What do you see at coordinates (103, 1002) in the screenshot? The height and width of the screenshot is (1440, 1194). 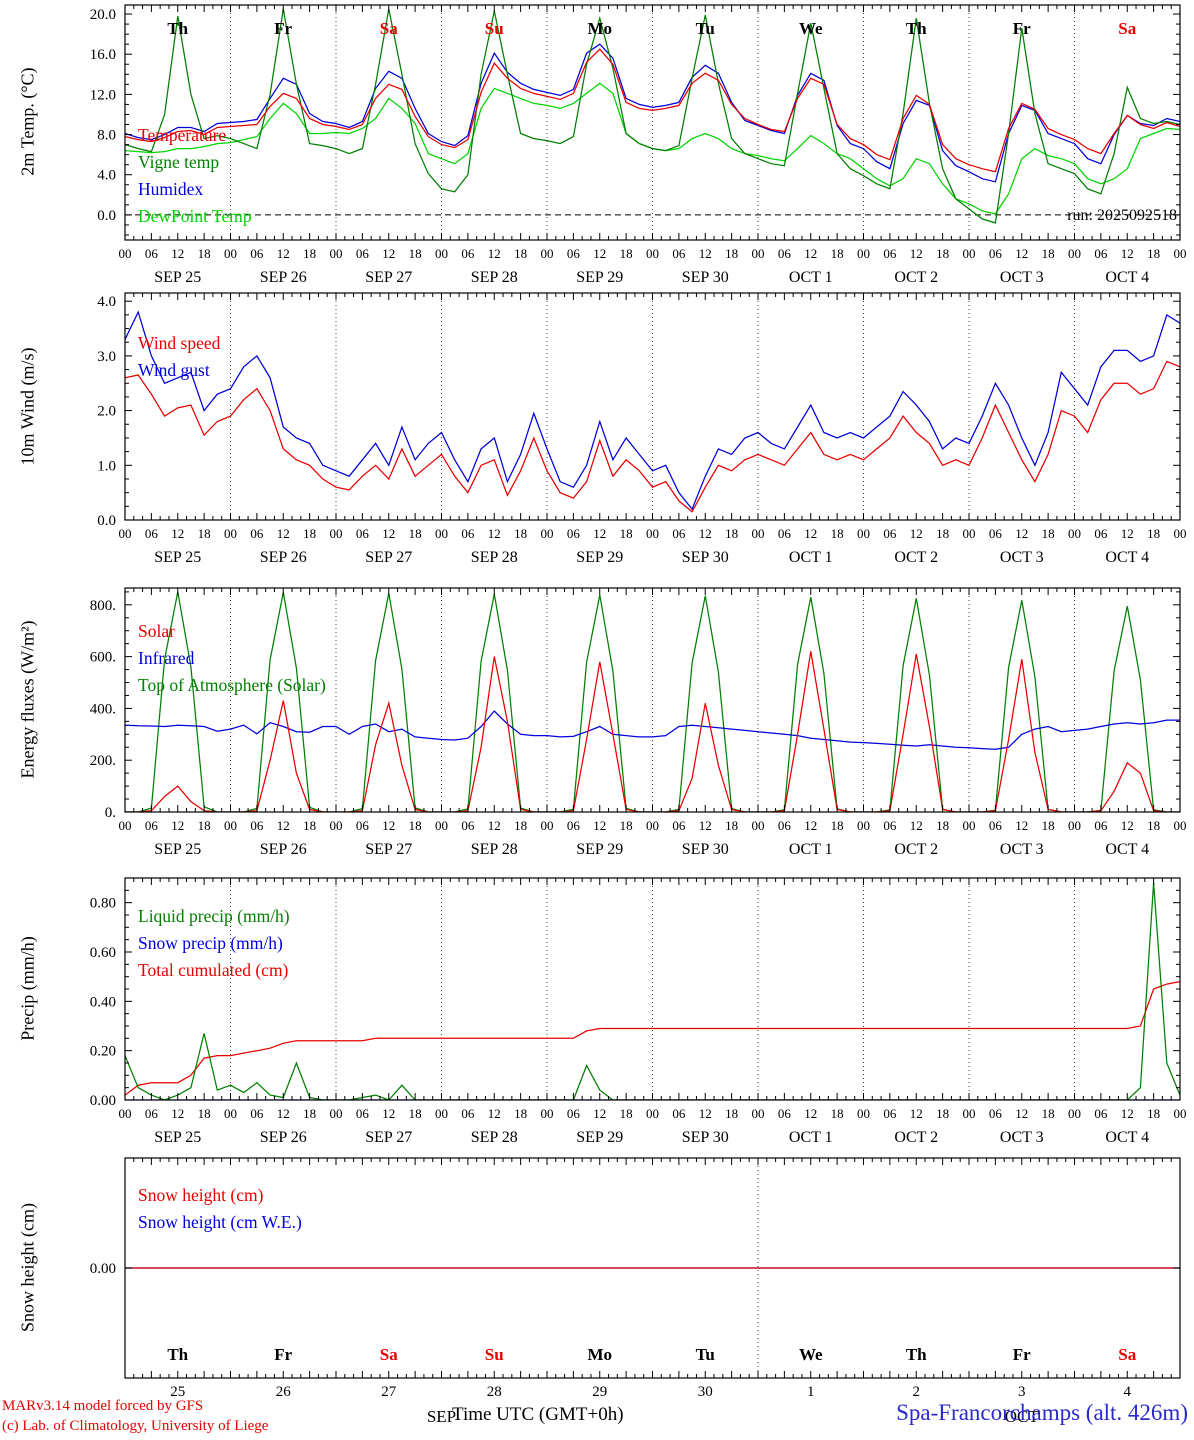 I see `y-tick-label: 0.40` at bounding box center [103, 1002].